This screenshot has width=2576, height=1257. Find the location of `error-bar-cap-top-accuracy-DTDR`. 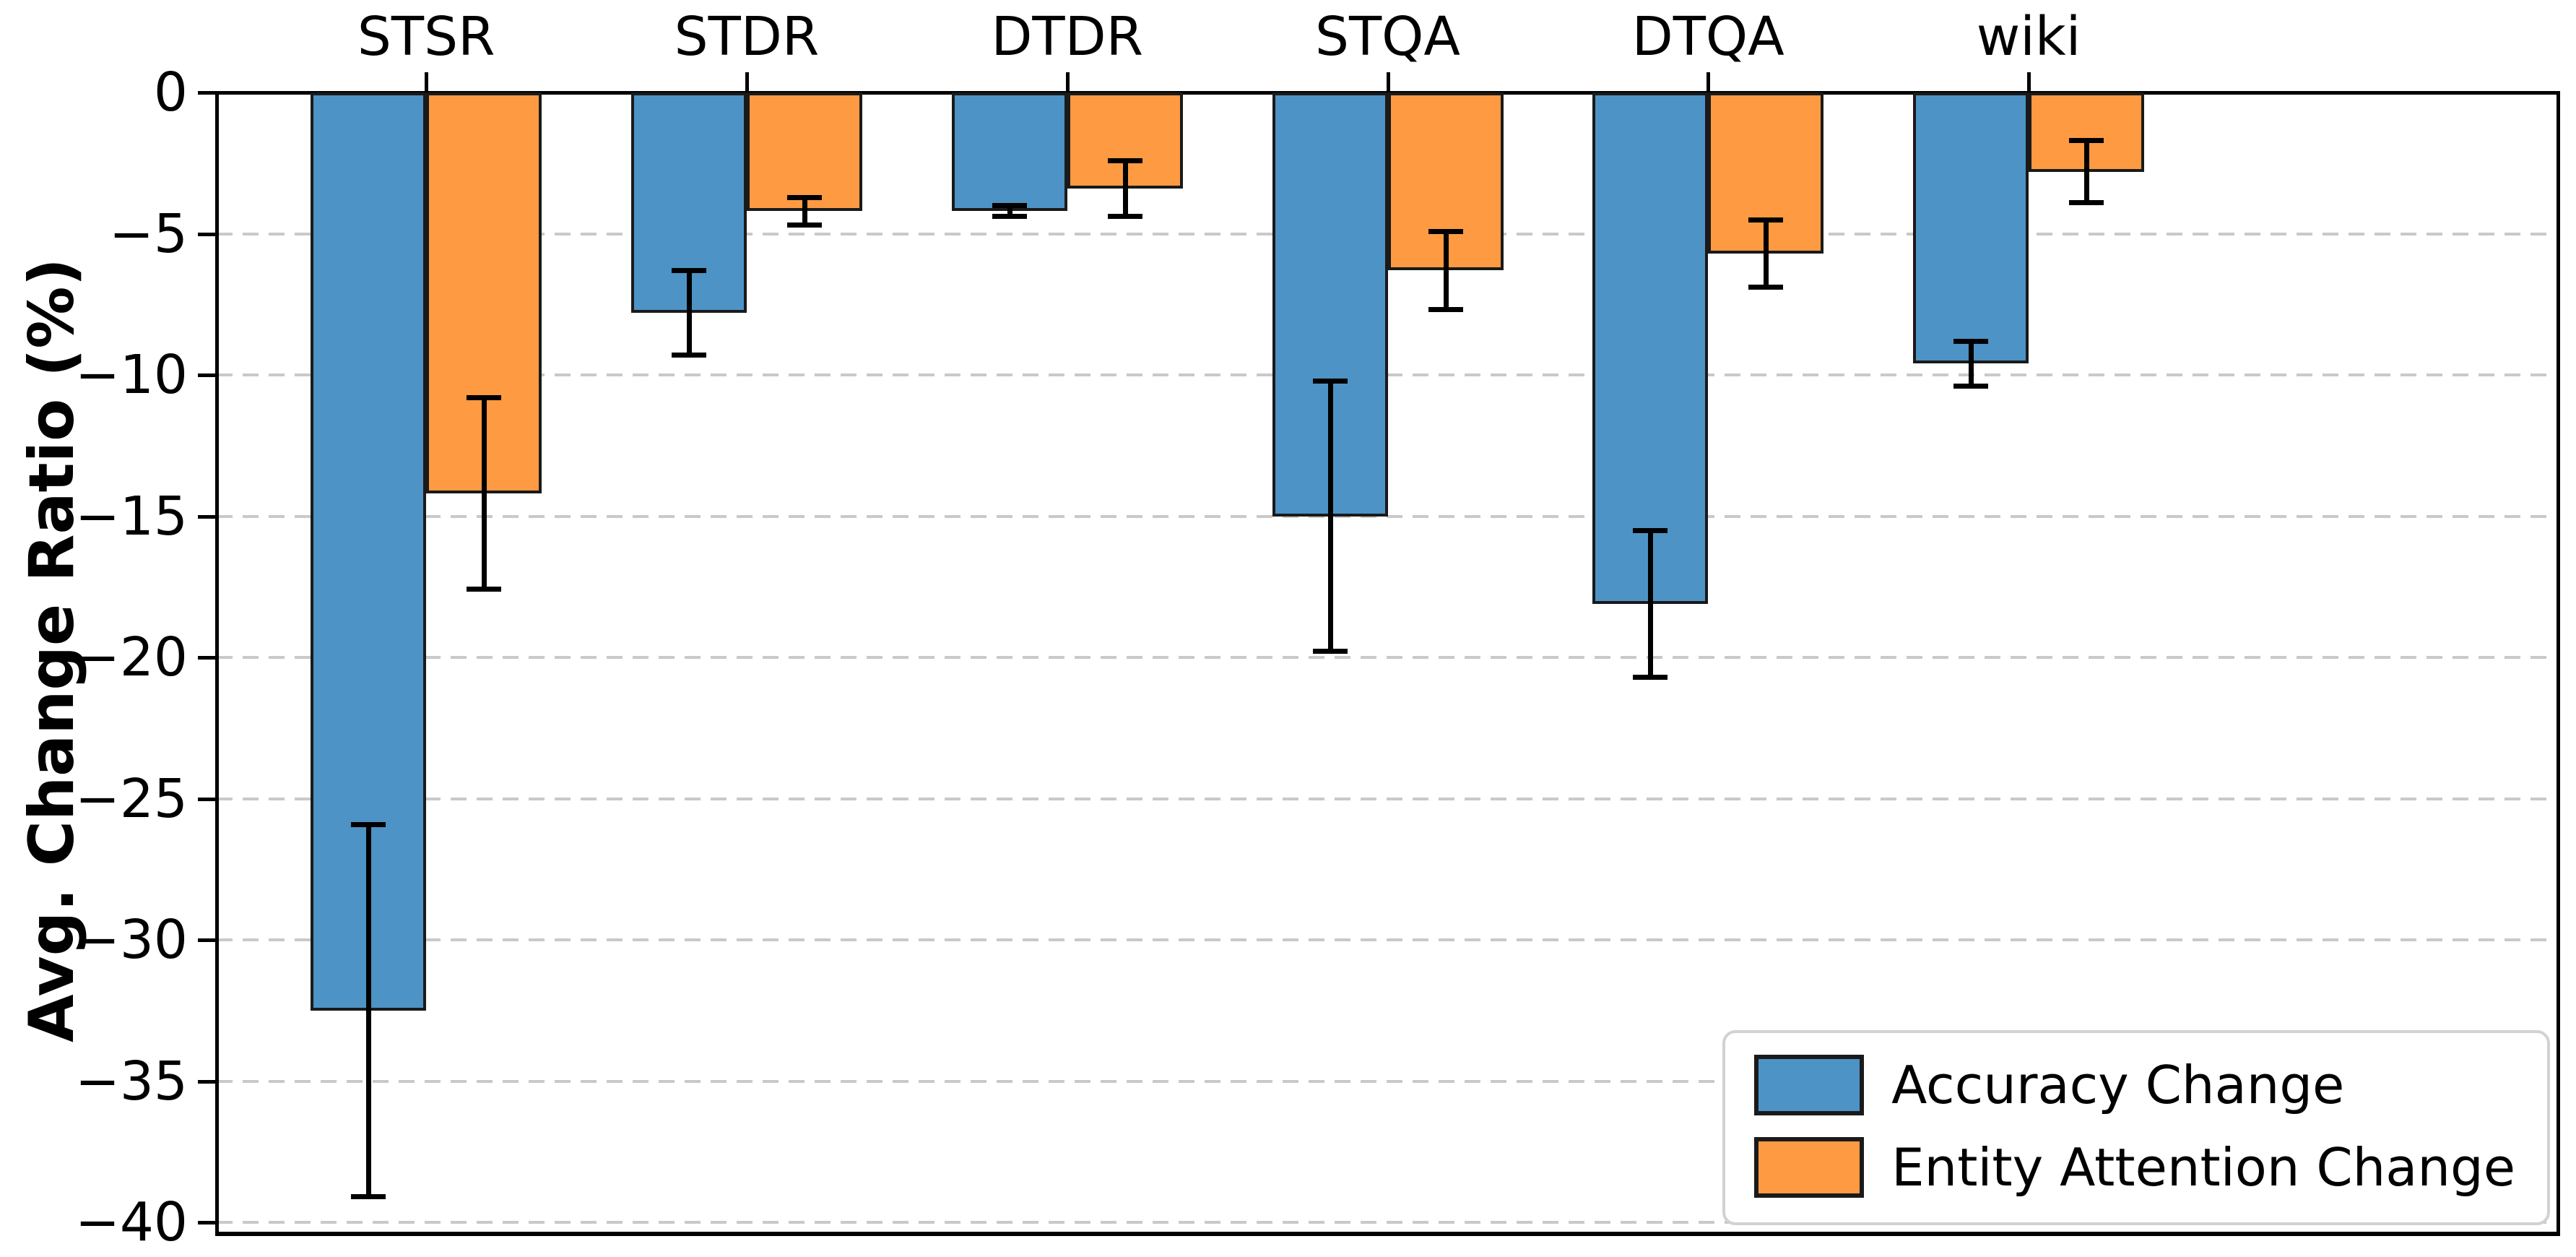

error-bar-cap-top-accuracy-DTDR is located at coordinates (1009, 206).